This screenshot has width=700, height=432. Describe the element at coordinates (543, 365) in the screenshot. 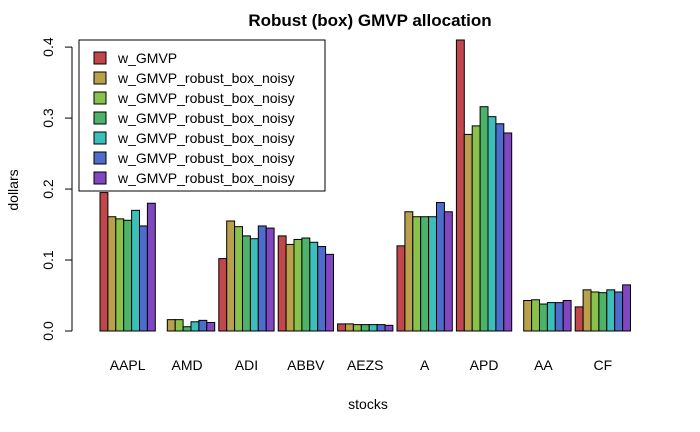

I see `x-tick-label: AA` at that location.